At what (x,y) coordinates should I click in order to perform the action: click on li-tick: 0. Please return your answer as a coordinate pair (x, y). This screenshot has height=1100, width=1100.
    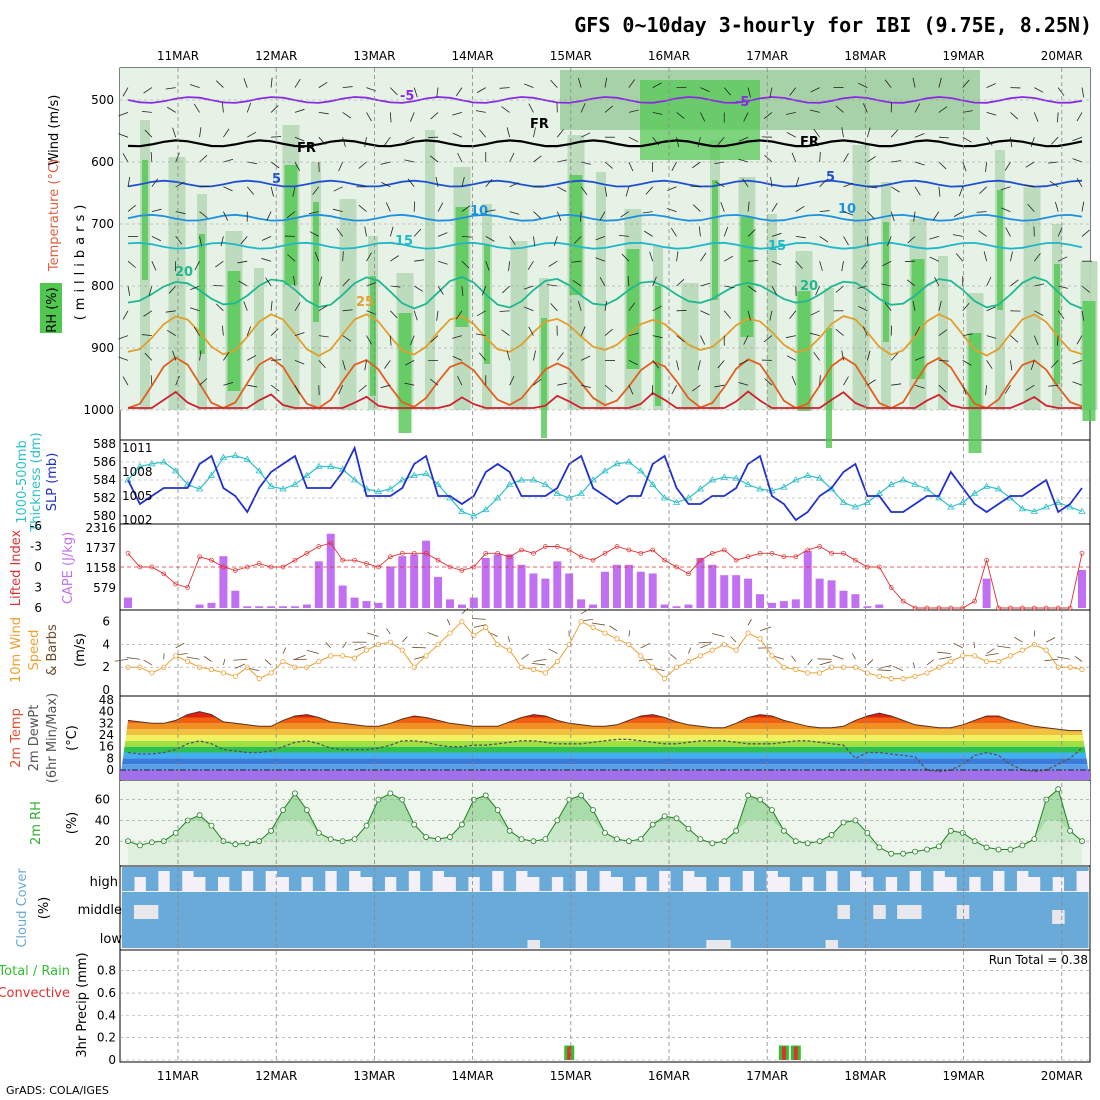
    Looking at the image, I should click on (38, 567).